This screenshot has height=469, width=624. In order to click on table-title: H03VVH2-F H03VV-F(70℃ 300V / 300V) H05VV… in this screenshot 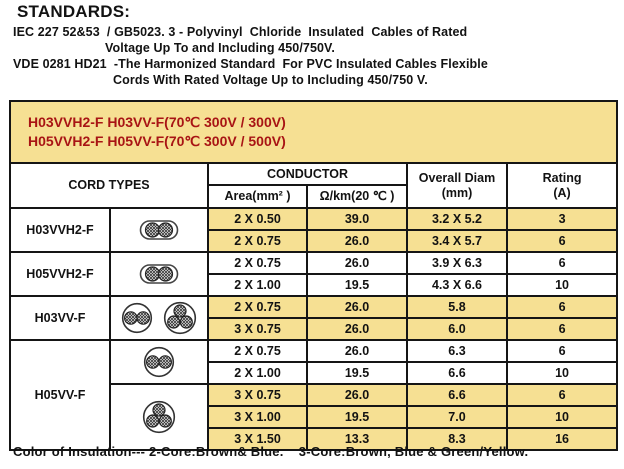, I will do `click(313, 132)`.